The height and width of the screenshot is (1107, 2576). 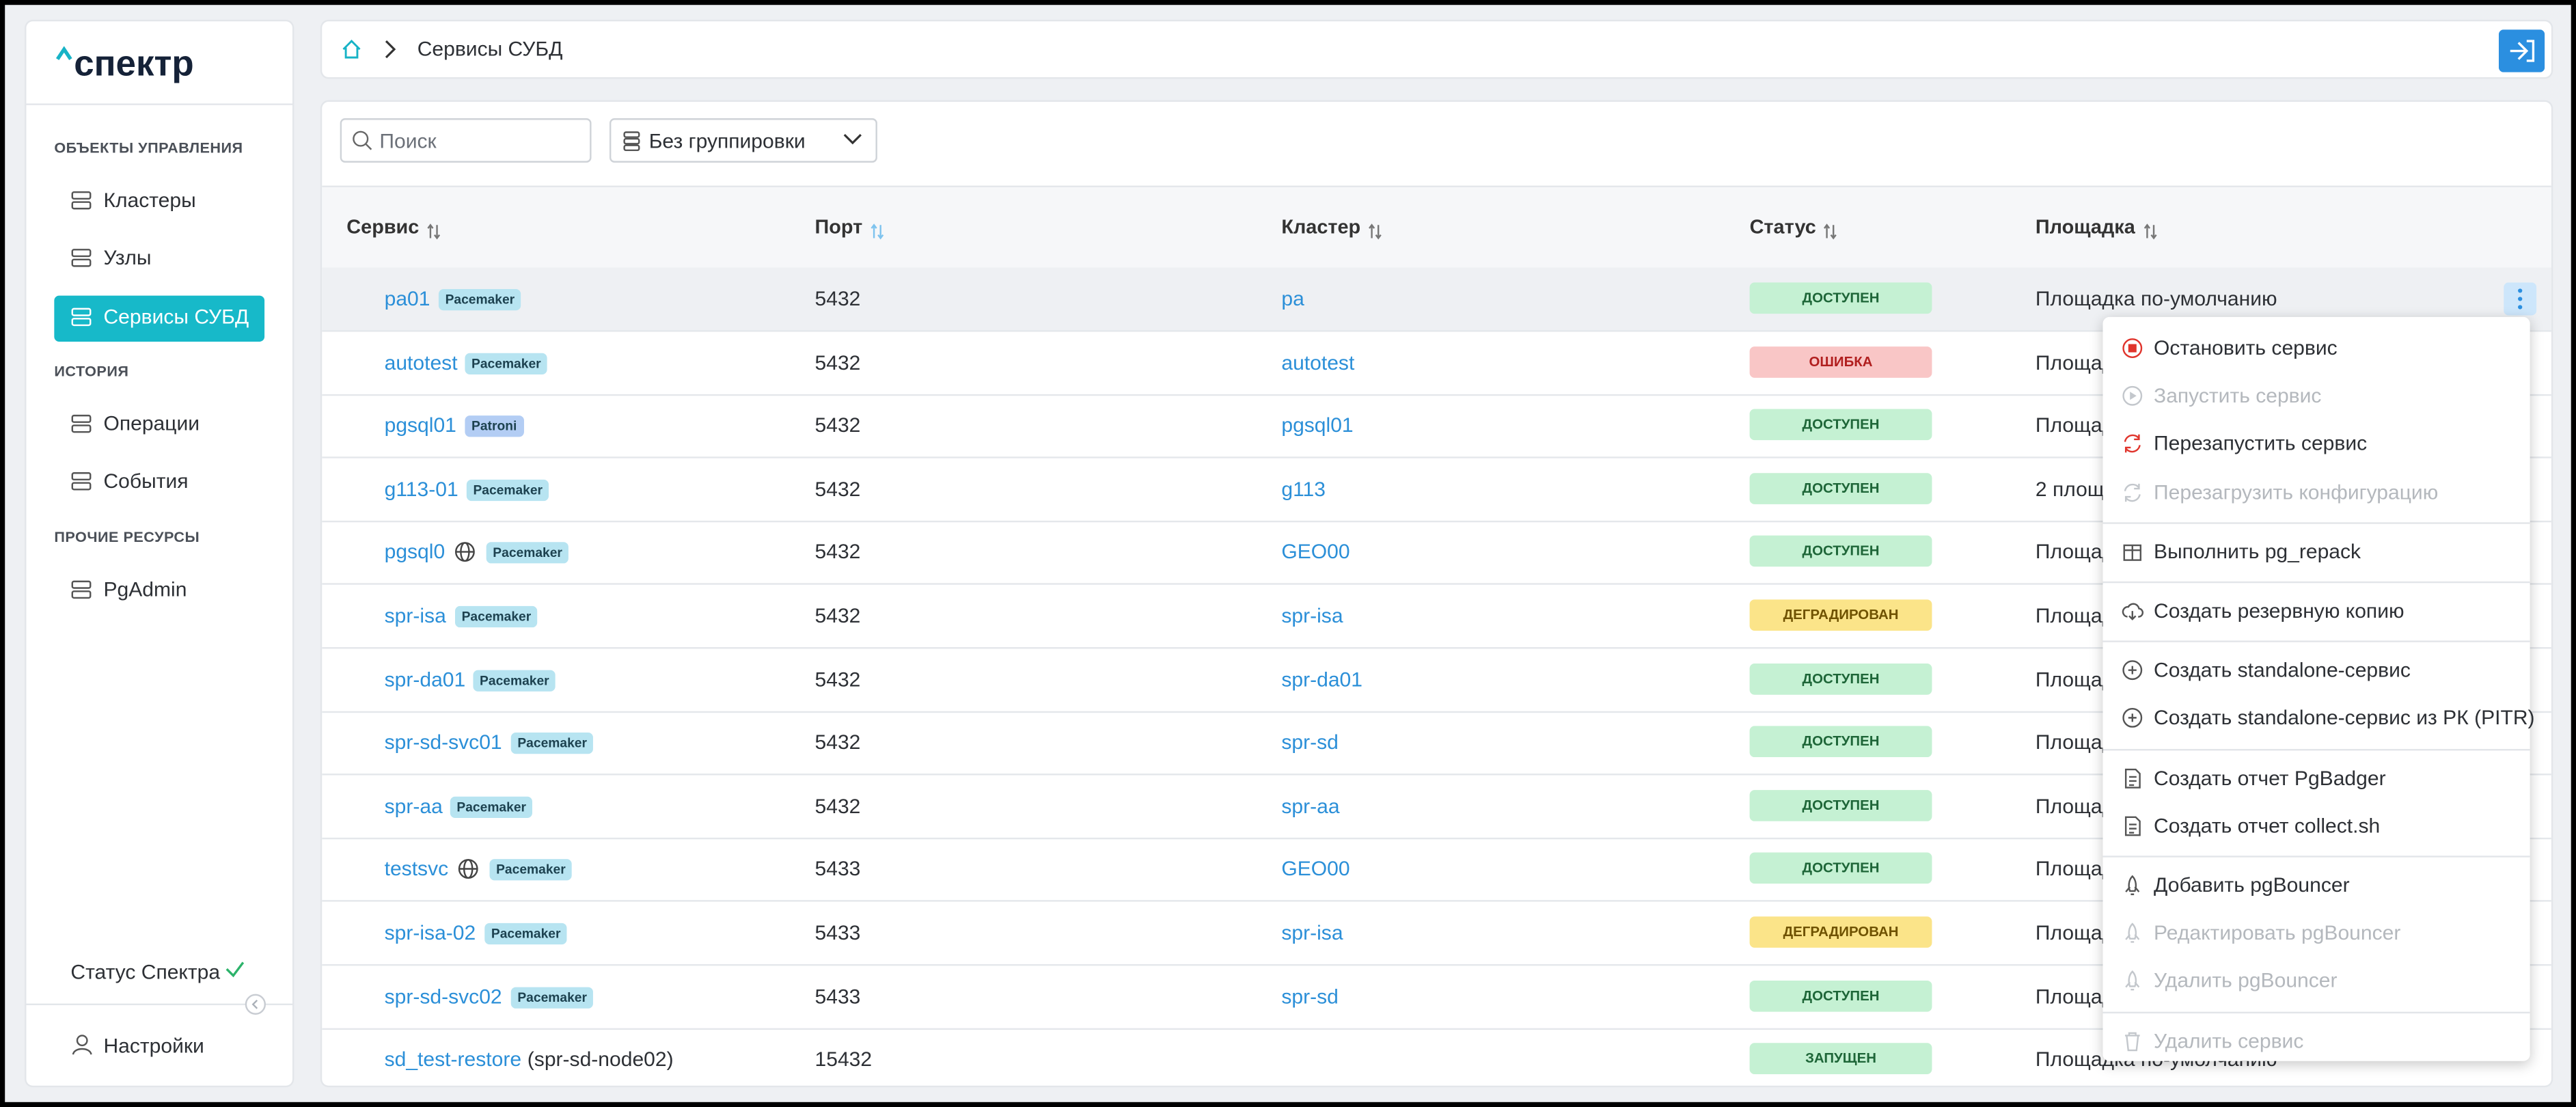 I want to click on service-host: (spr-sd-node02), so click(x=600, y=1059).